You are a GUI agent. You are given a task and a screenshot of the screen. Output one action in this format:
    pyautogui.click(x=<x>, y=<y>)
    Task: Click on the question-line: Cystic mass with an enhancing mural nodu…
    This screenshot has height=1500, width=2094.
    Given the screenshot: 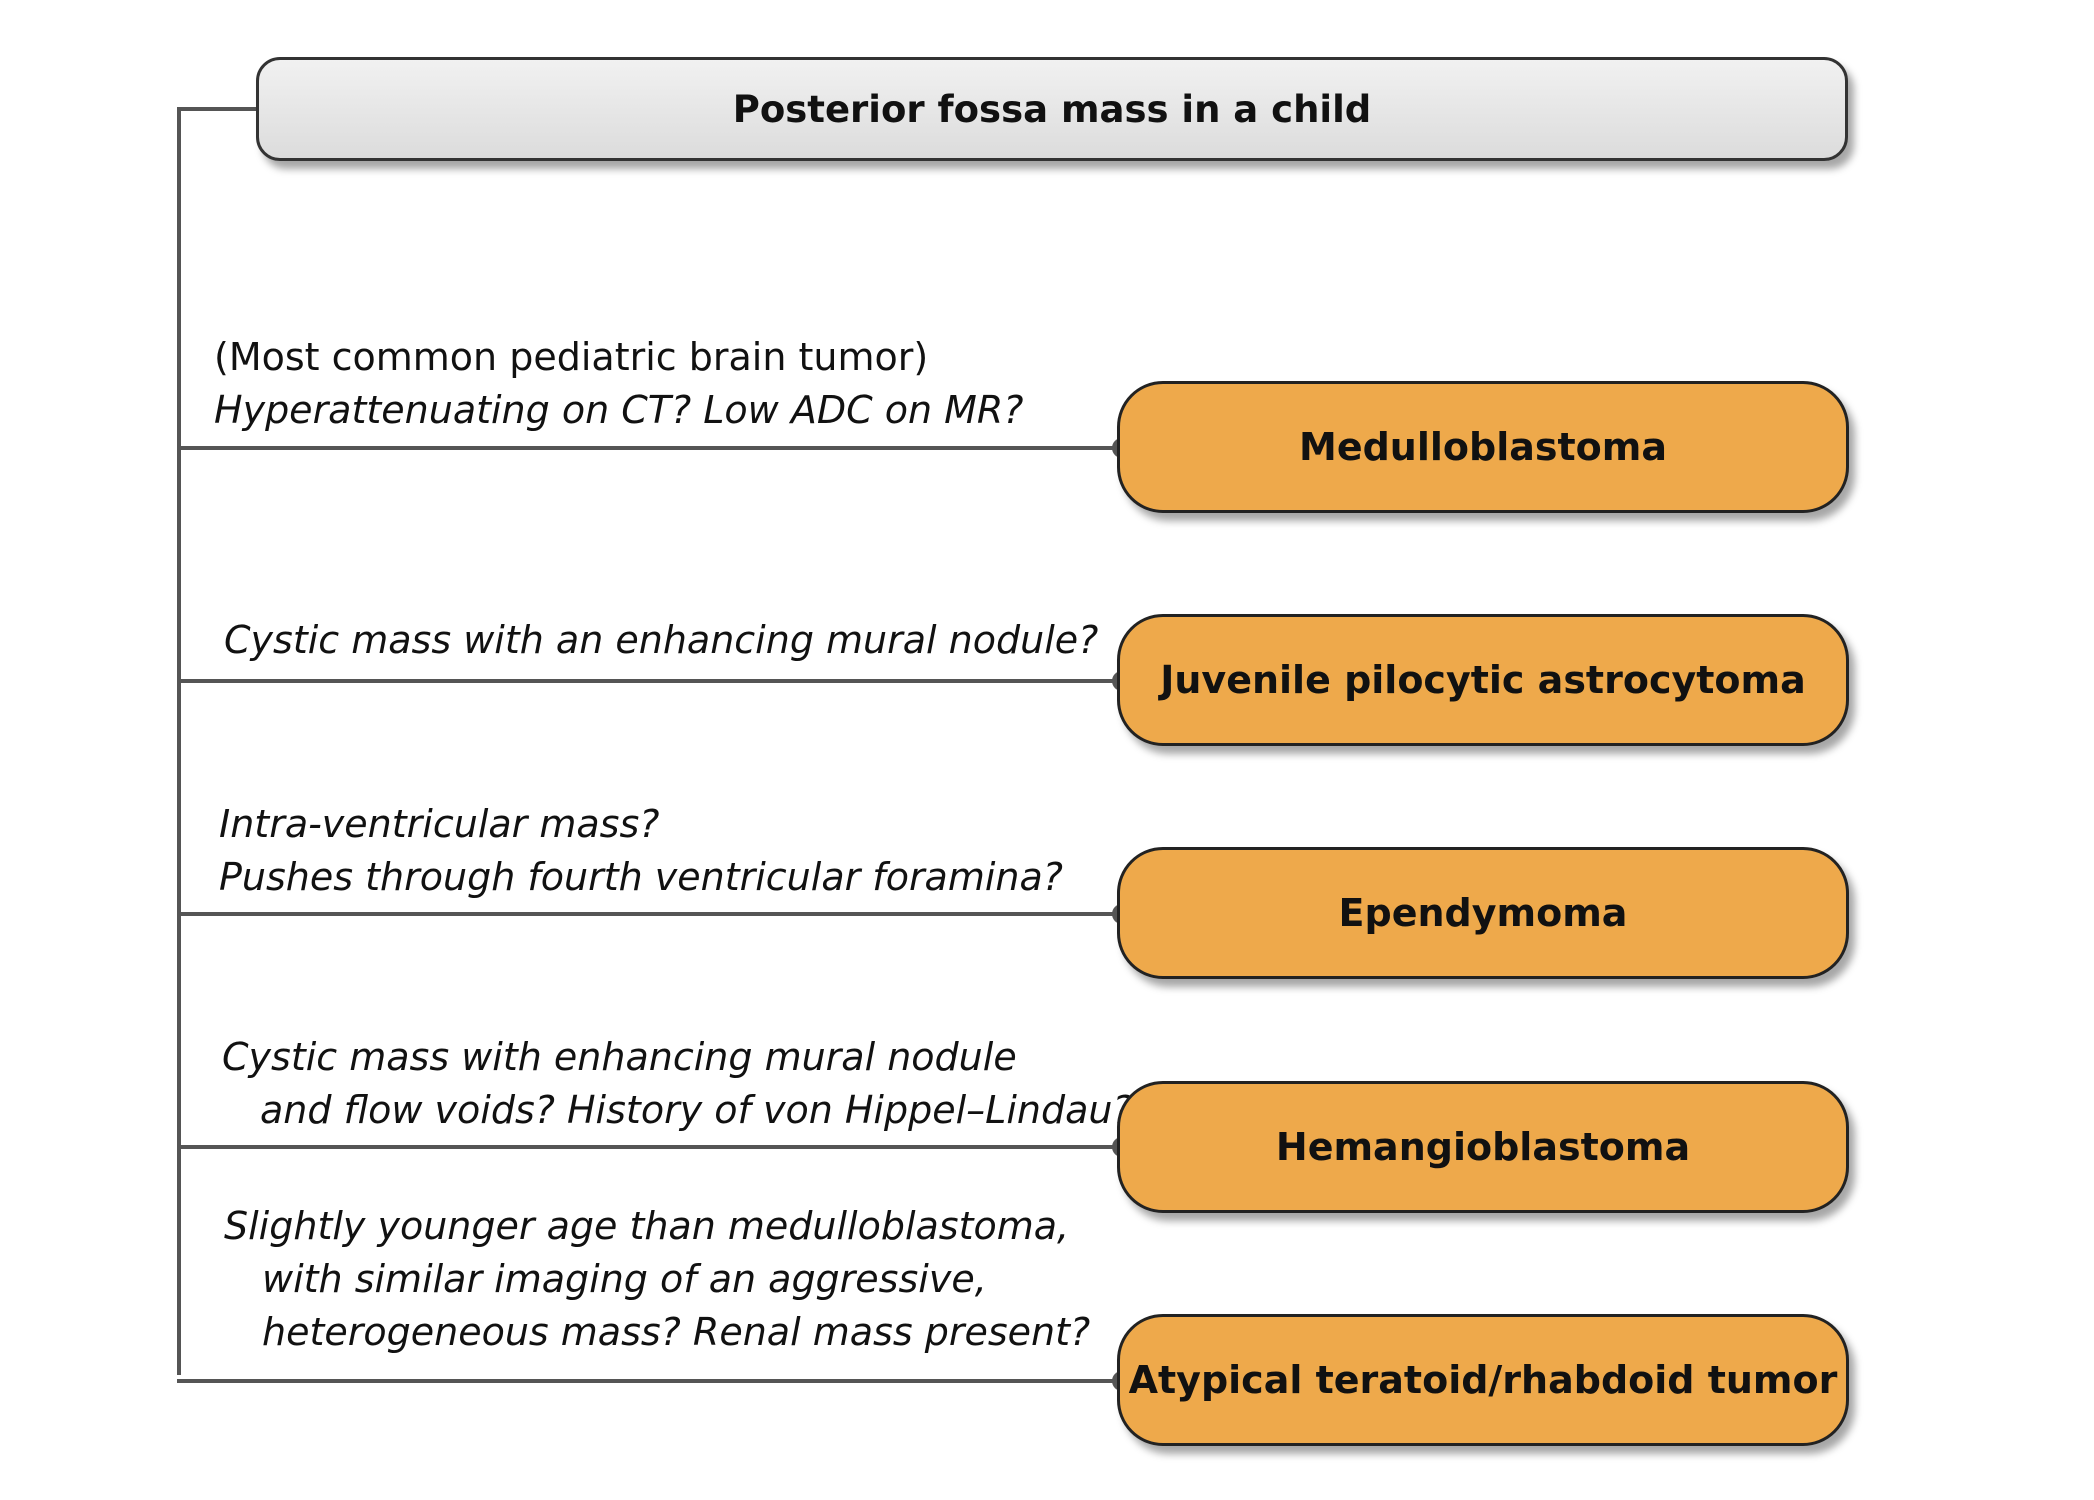 What is the action you would take?
    pyautogui.click(x=661, y=640)
    